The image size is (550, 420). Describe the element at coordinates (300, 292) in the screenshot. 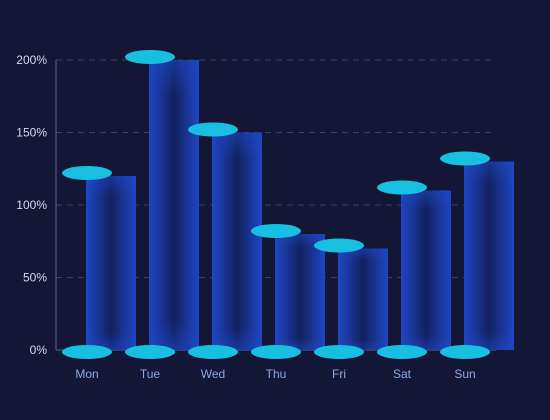

I see `bar-shade-thu` at that location.